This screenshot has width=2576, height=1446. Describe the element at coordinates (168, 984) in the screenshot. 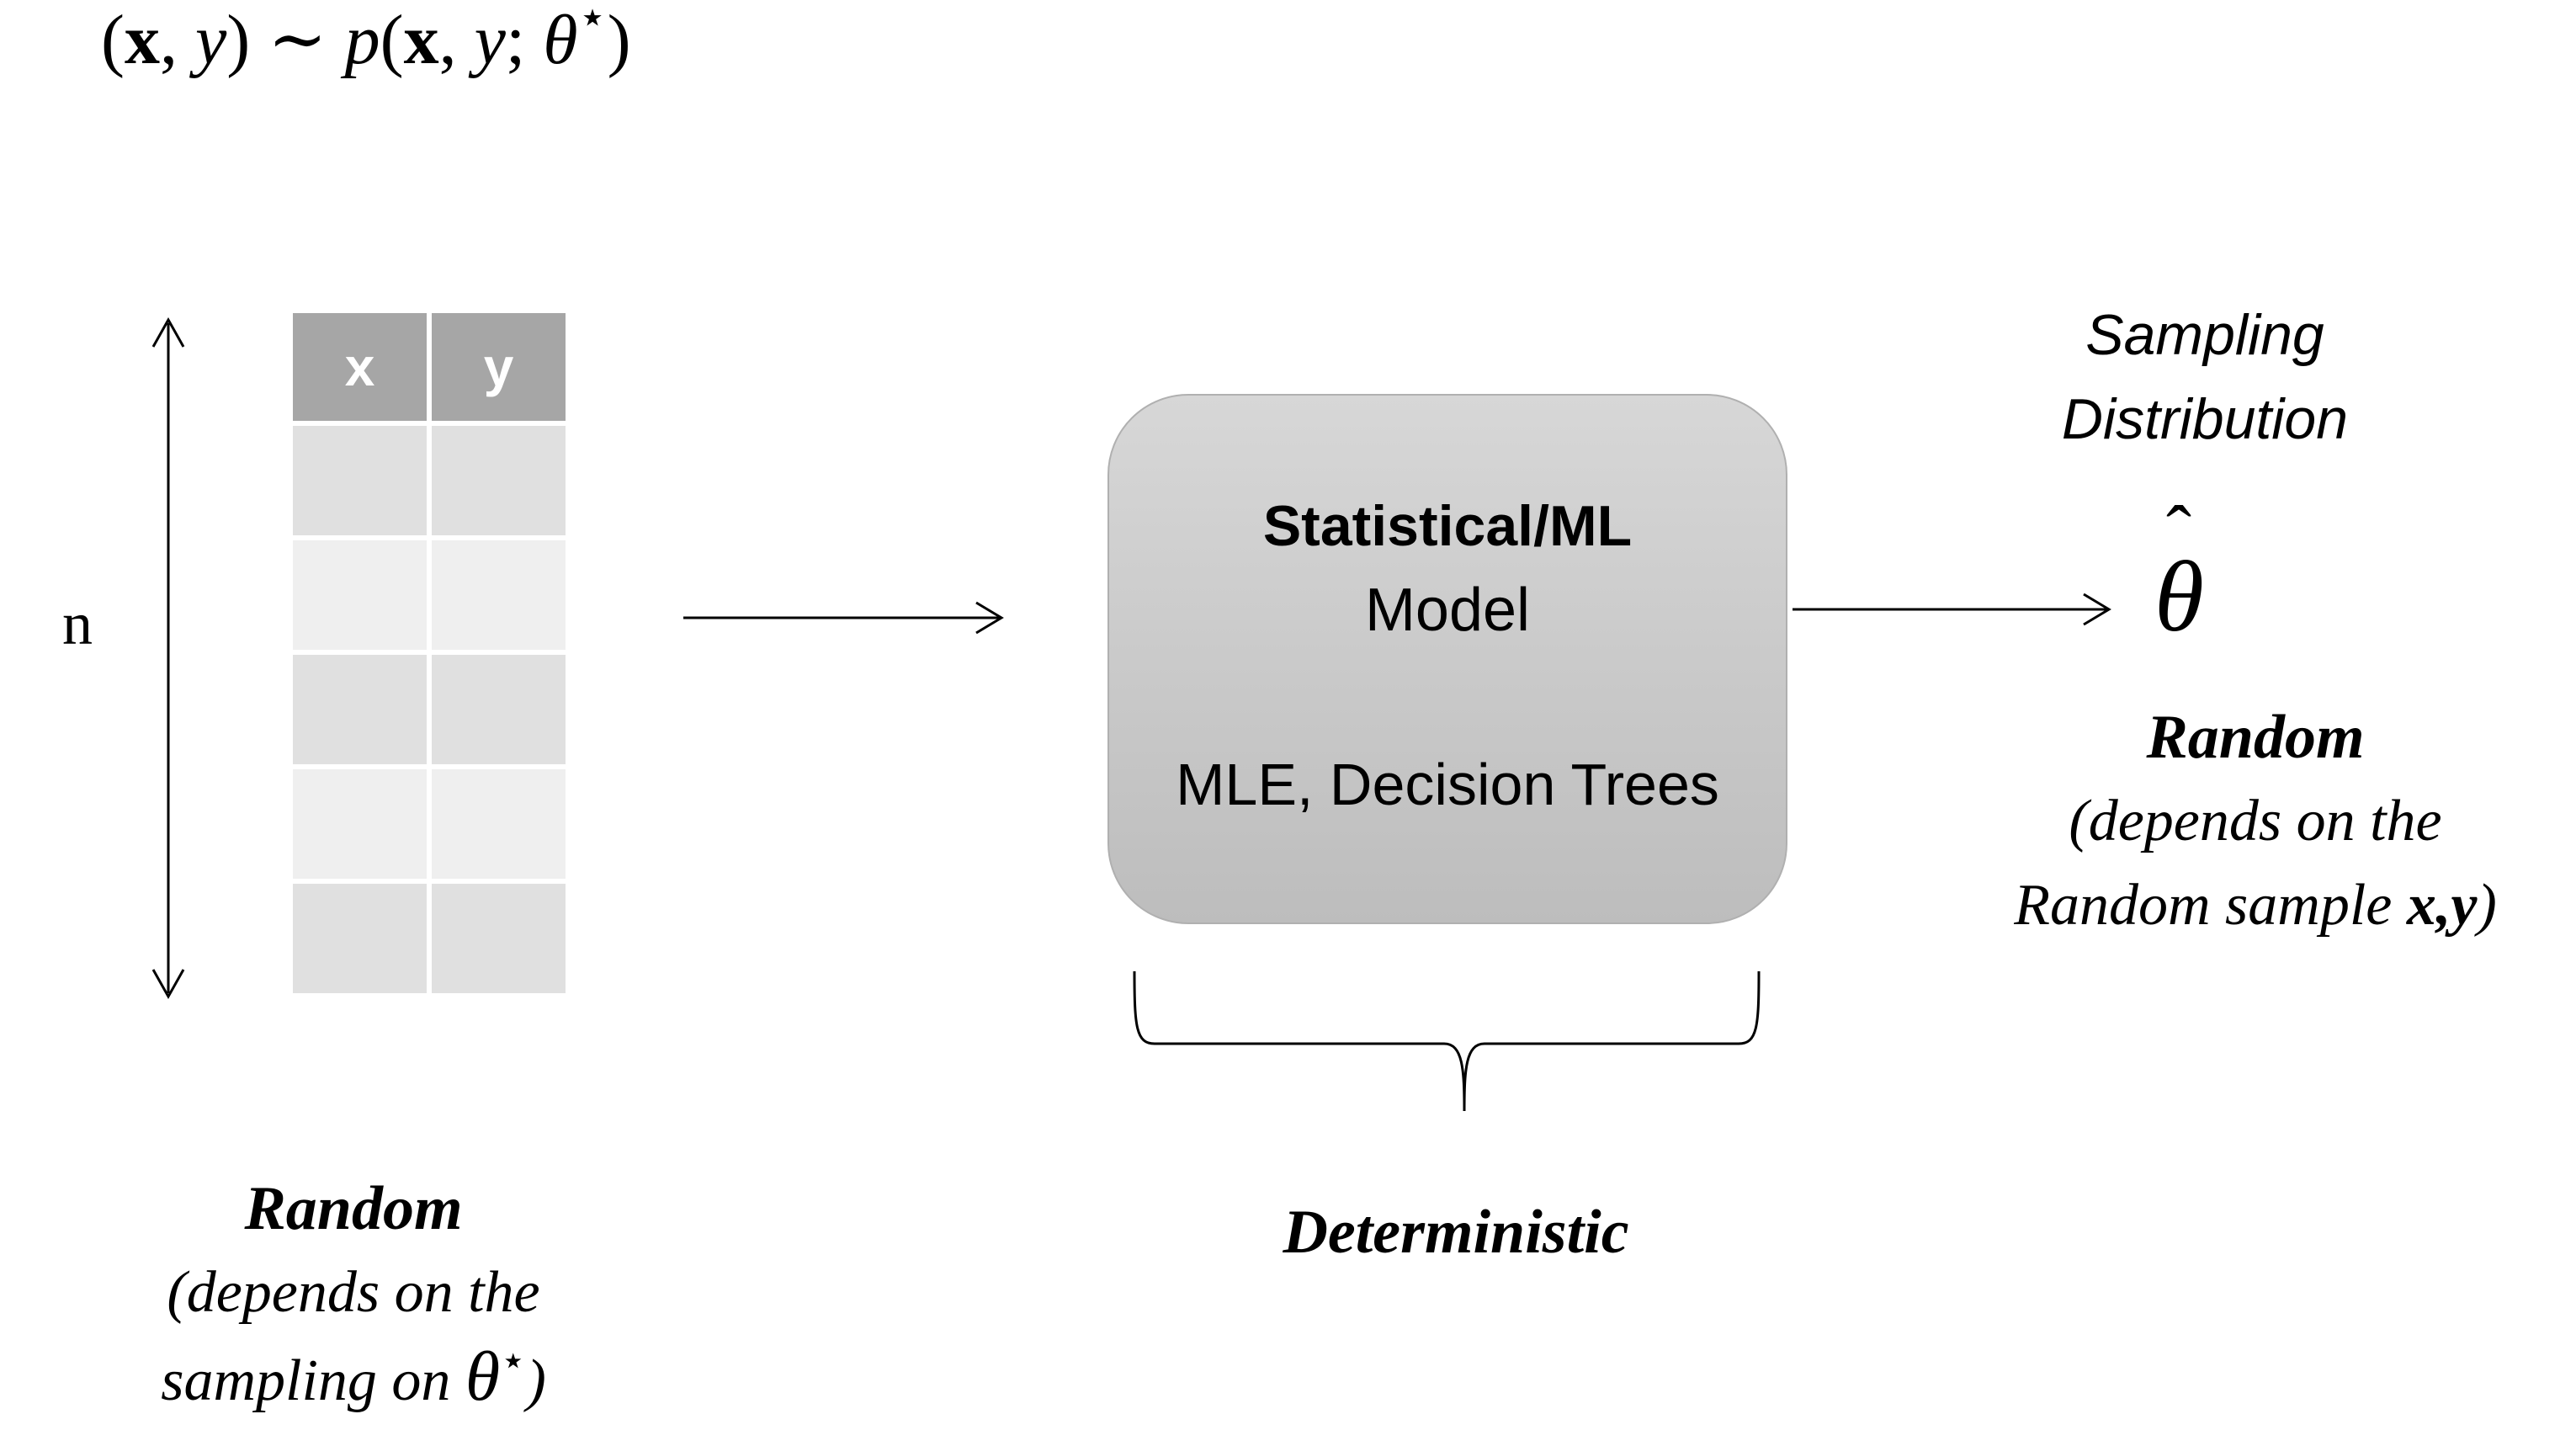

I see `n-arrow-head-bottom` at that location.